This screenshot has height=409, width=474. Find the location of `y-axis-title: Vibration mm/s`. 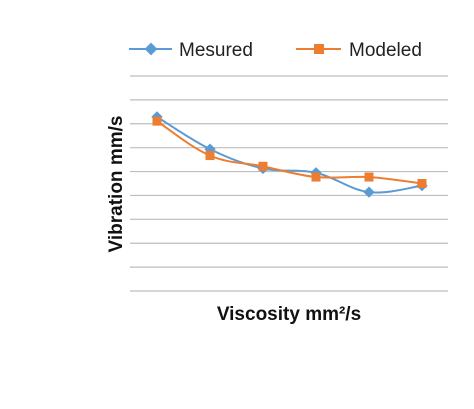

y-axis-title: Vibration mm/s is located at coordinates (116, 184).